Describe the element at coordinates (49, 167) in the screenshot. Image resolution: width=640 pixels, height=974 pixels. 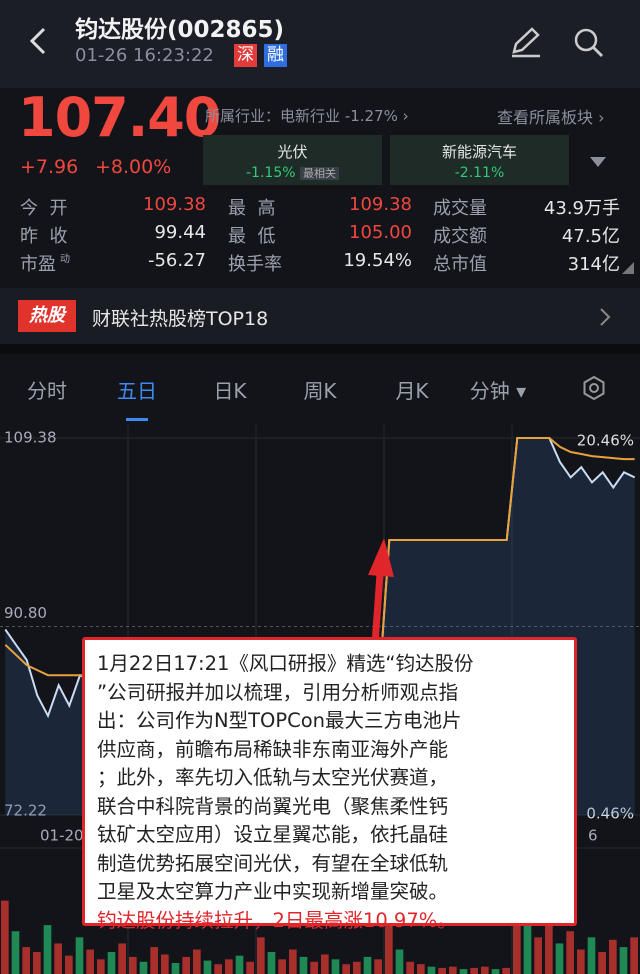
I see `price-change: +7.96` at that location.